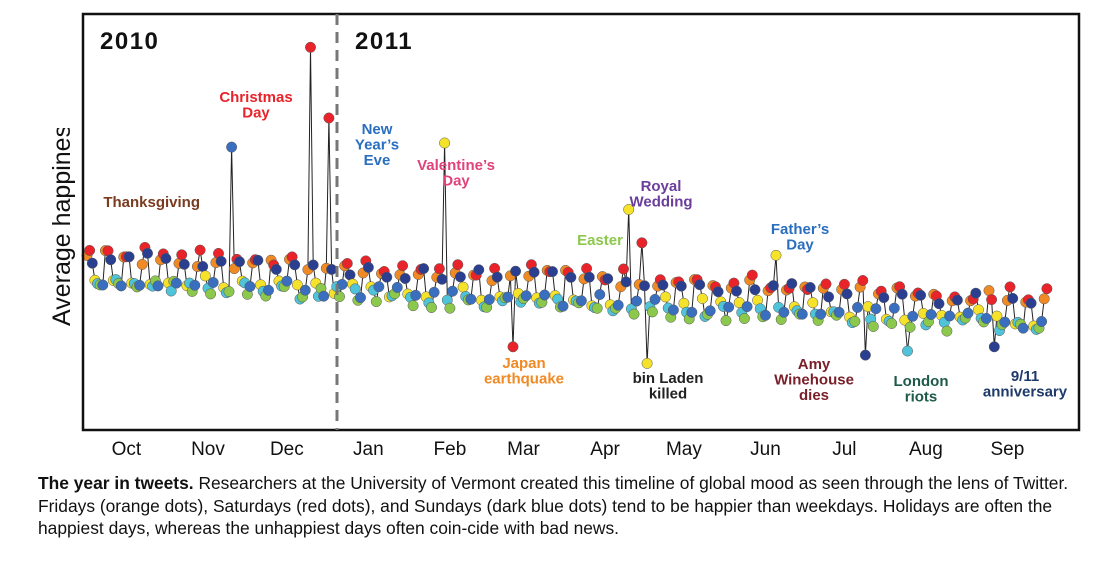 Image resolution: width=1110 pixels, height=578 pixels. Describe the element at coordinates (605, 449) in the screenshot. I see `month-label-apr: Apr` at that location.